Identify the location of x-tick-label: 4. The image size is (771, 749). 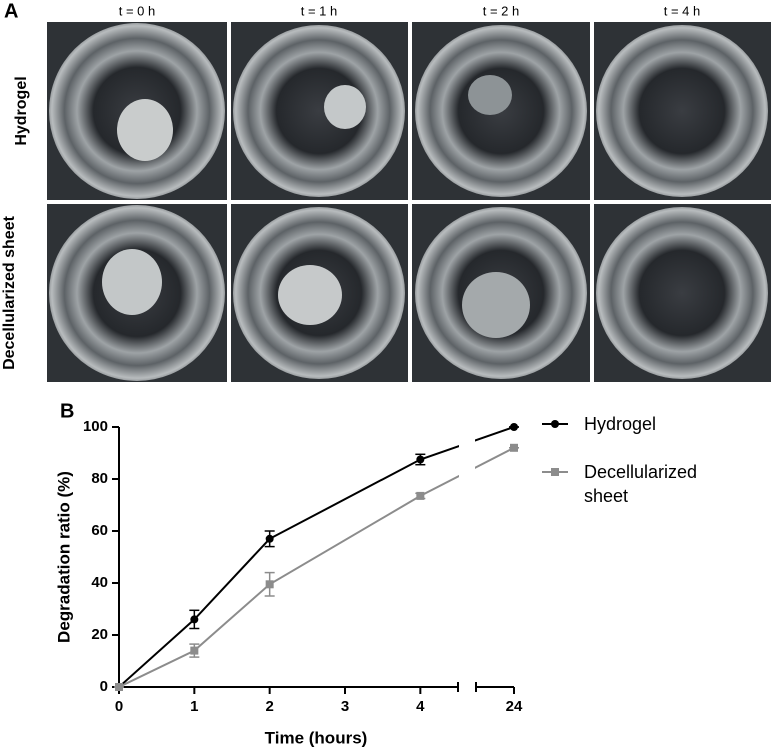
(420, 706).